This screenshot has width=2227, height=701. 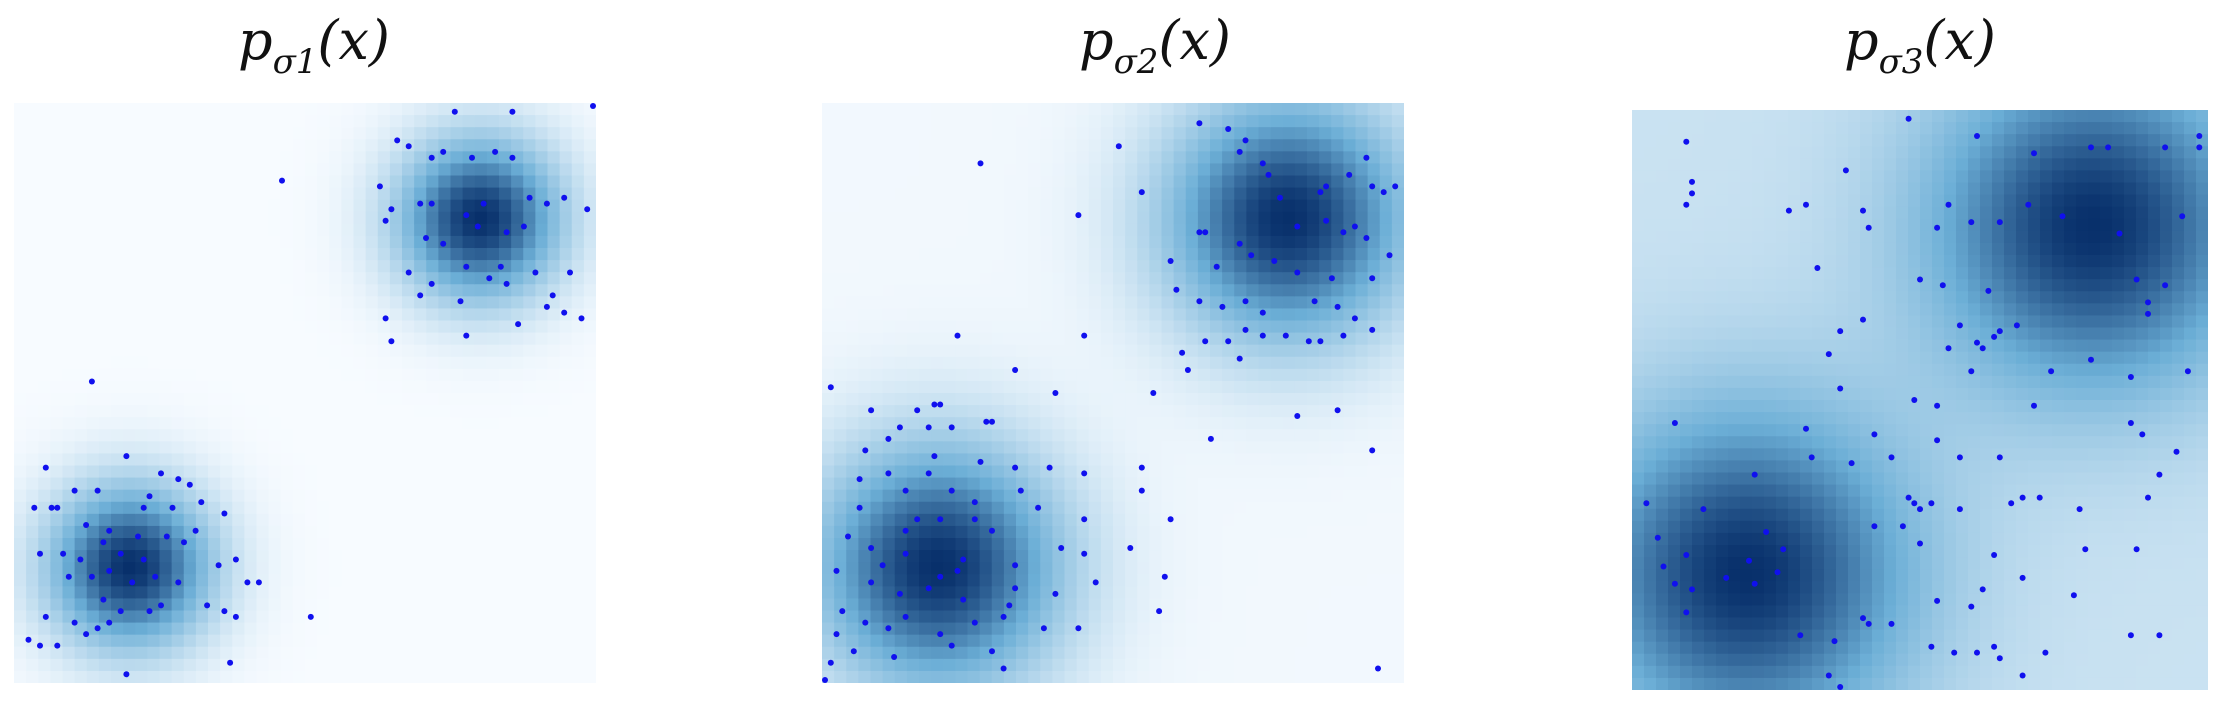 I want to click on panel-title-1: pσ1(x), so click(x=314, y=47).